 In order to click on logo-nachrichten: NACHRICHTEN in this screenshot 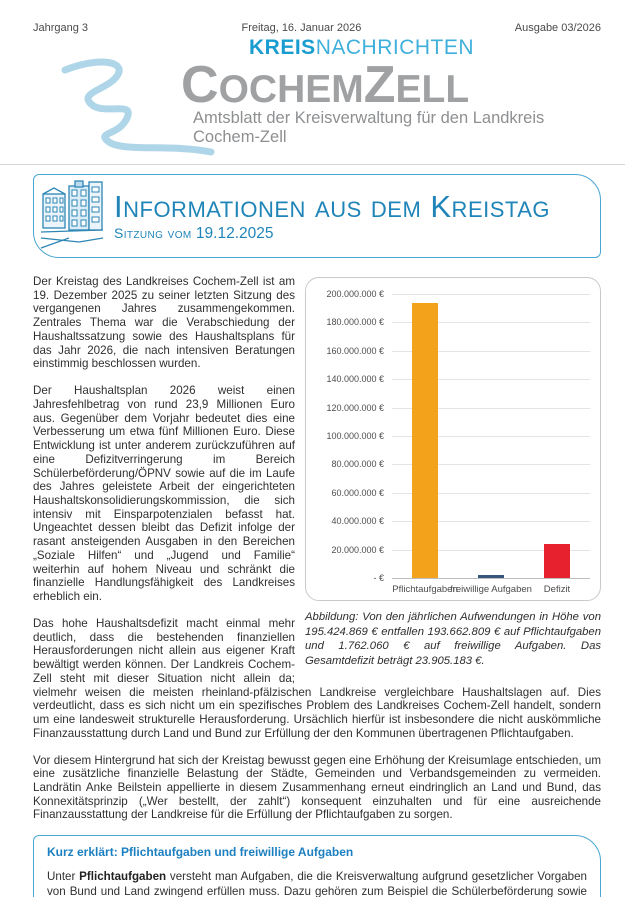, I will do `click(395, 47)`.